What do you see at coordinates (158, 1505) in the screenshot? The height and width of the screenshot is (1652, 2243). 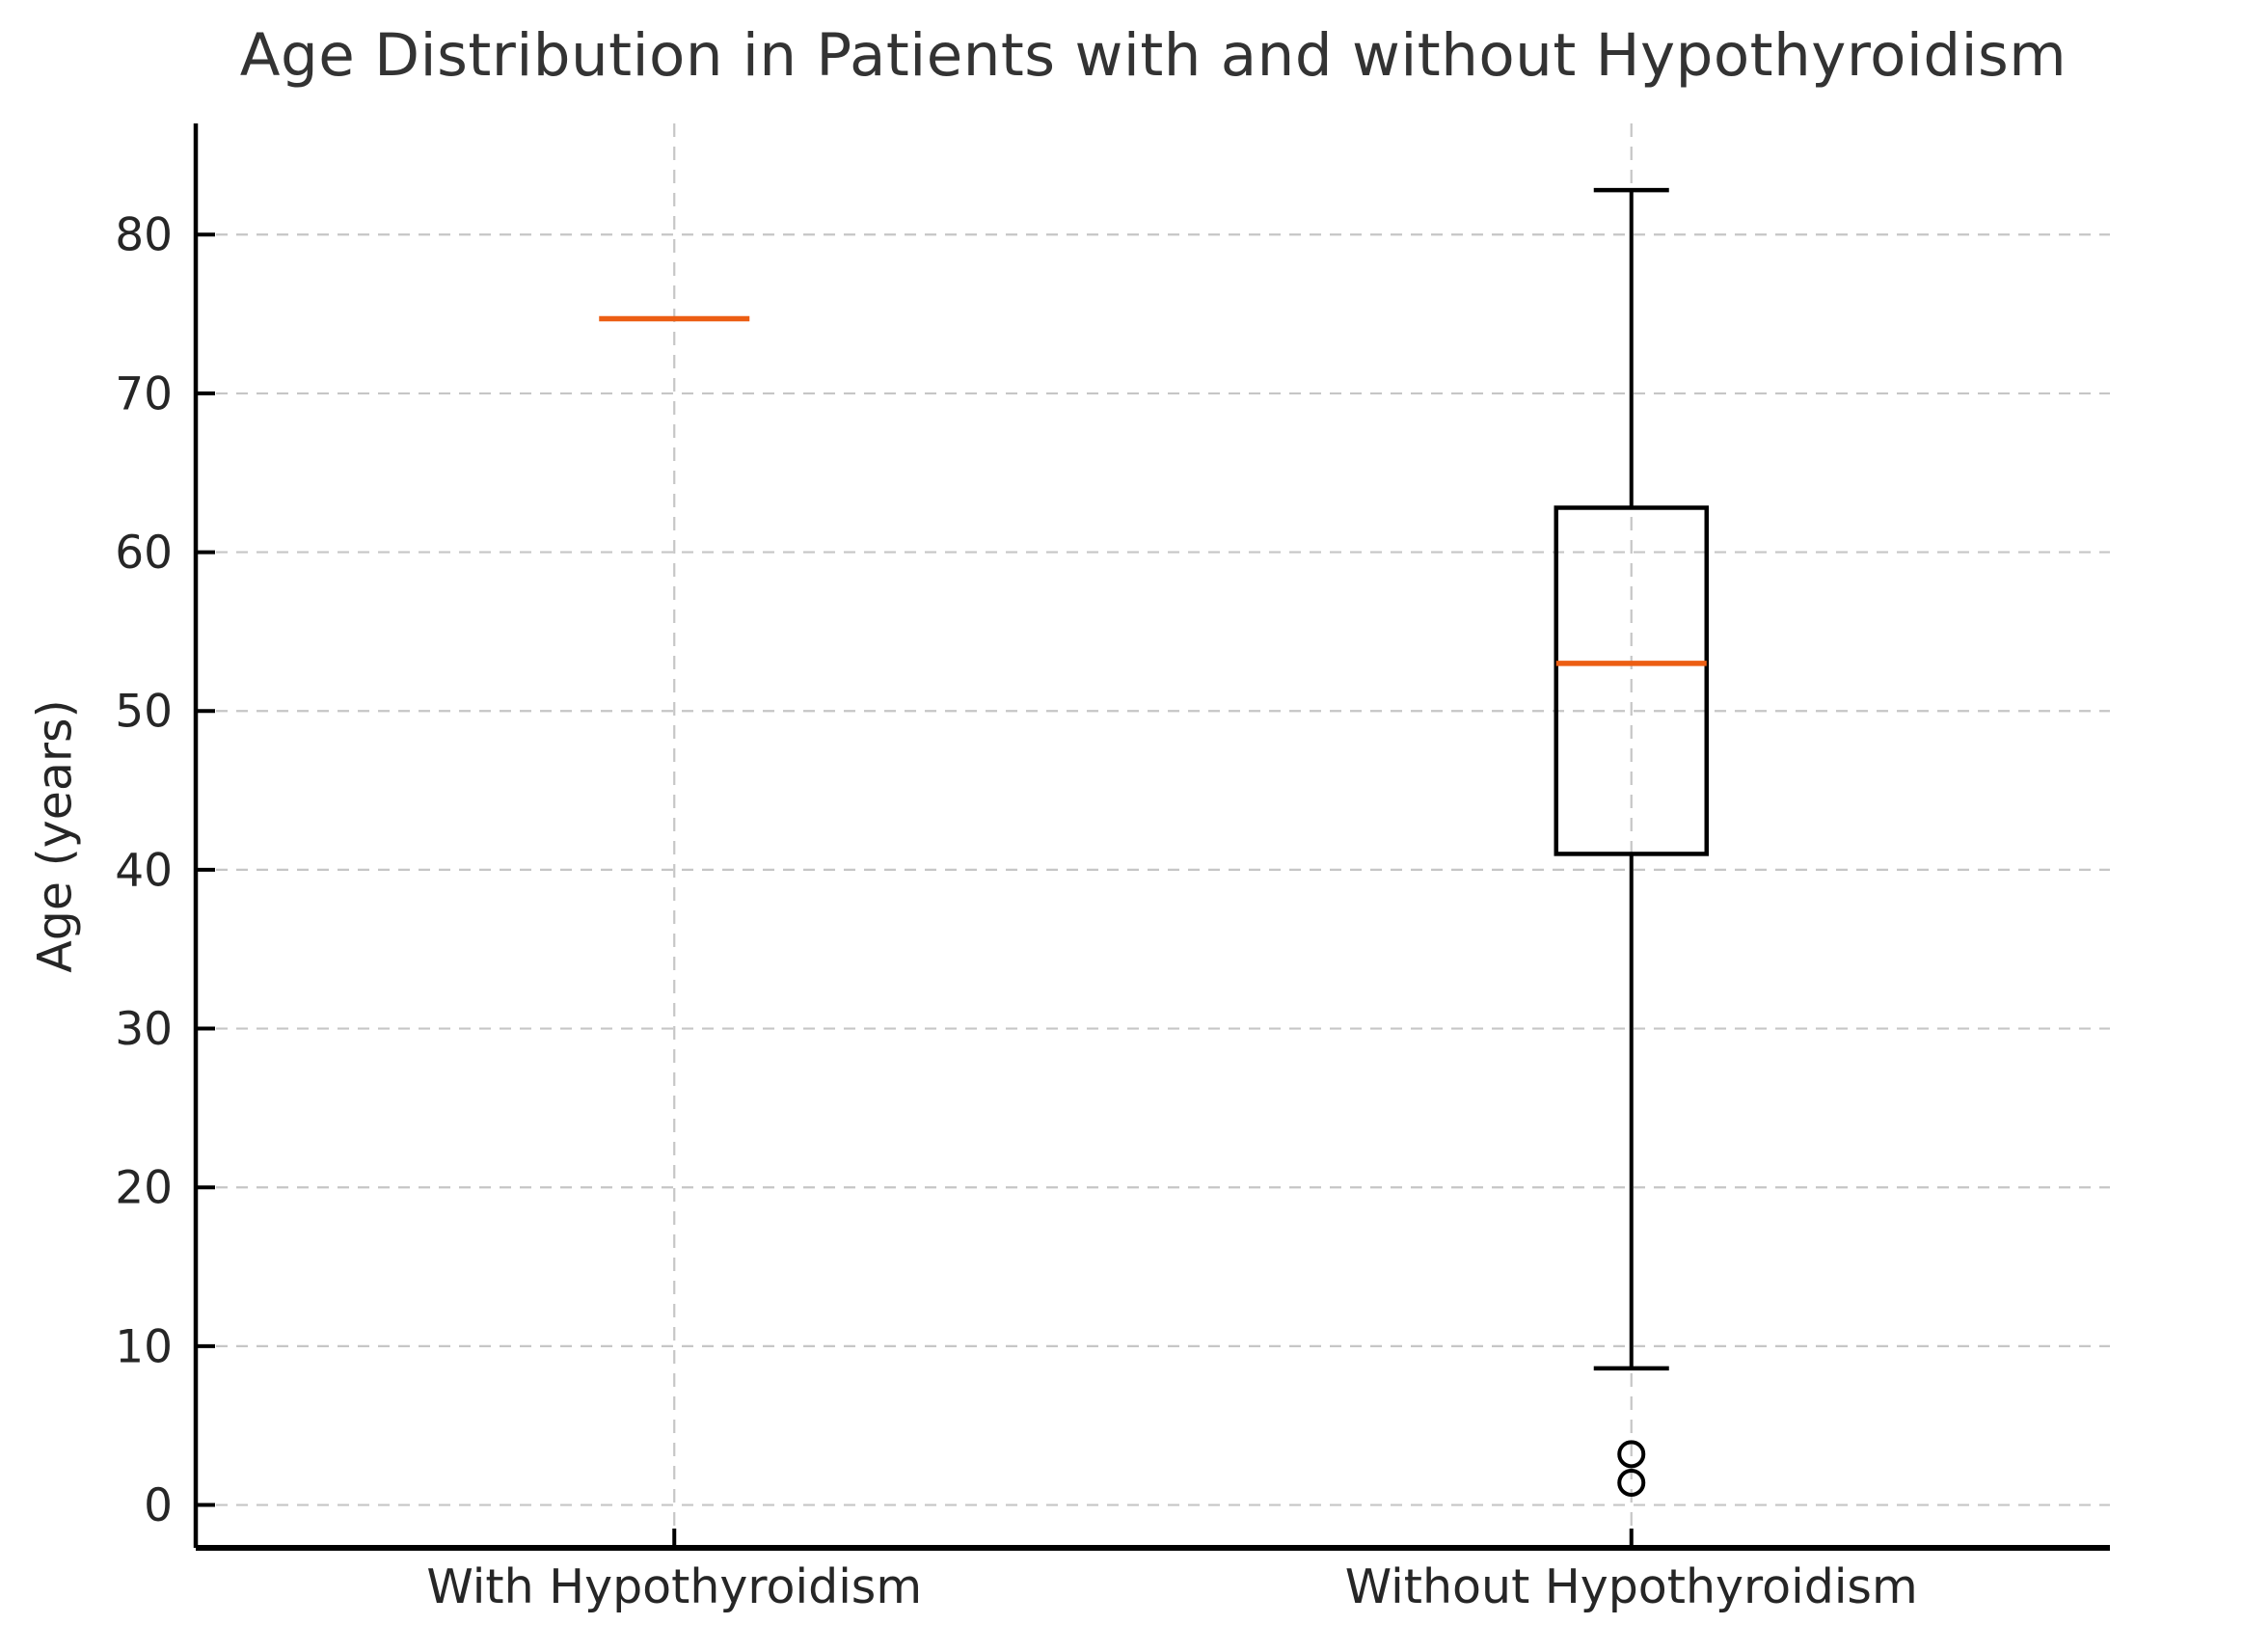 I see `y-tick-label: 0` at bounding box center [158, 1505].